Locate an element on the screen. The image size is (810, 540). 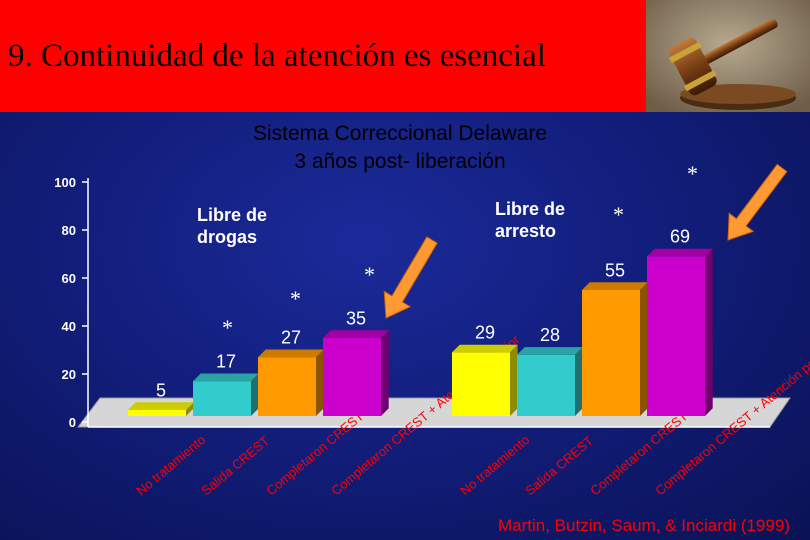
significance-mark-2: * is located at coordinates (295, 298).